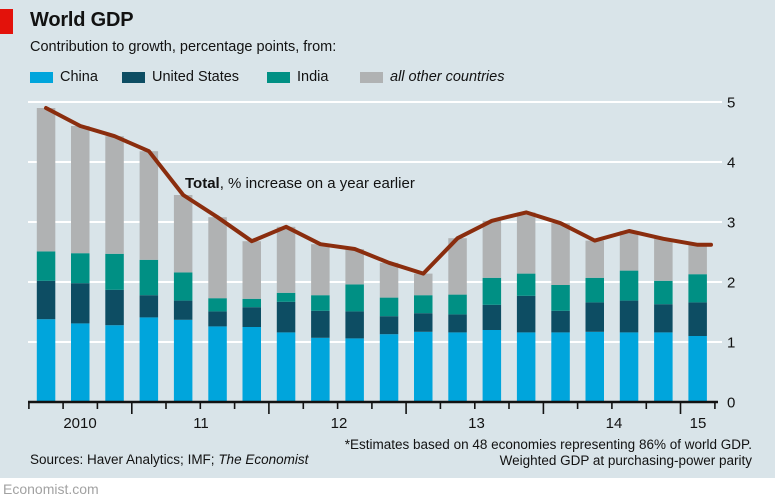  What do you see at coordinates (263, 459) in the screenshot?
I see `sources-publication: The Economist` at bounding box center [263, 459].